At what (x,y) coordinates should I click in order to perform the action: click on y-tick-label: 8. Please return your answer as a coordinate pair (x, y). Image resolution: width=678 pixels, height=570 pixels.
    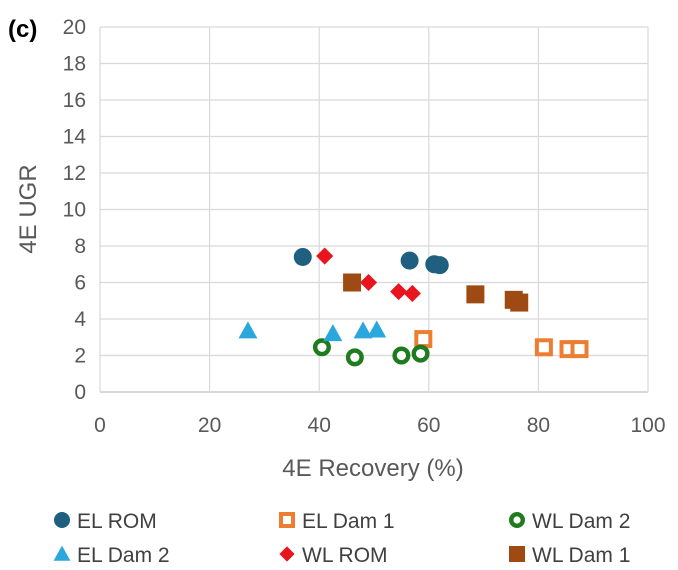
    Looking at the image, I should click on (80, 246).